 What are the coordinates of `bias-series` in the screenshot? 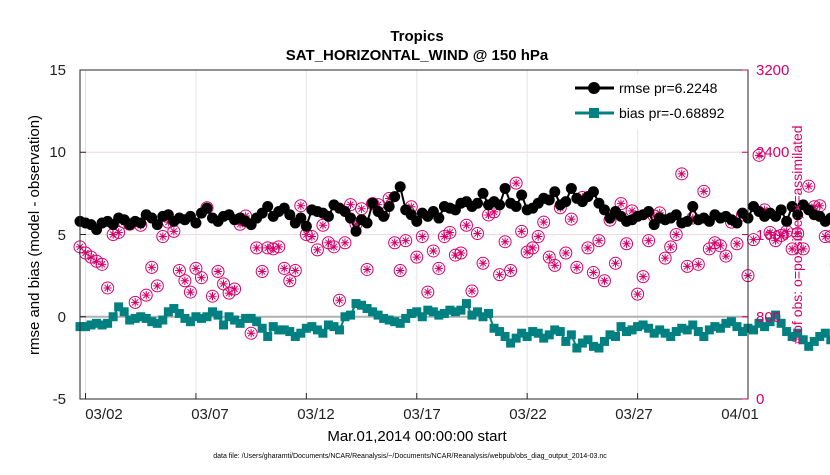 It's located at (453, 335).